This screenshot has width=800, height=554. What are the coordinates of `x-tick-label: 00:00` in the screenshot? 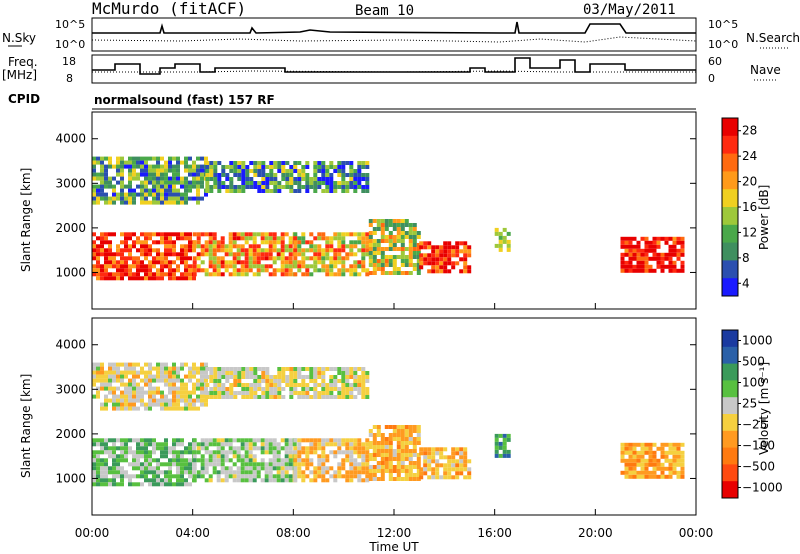 It's located at (696, 533).